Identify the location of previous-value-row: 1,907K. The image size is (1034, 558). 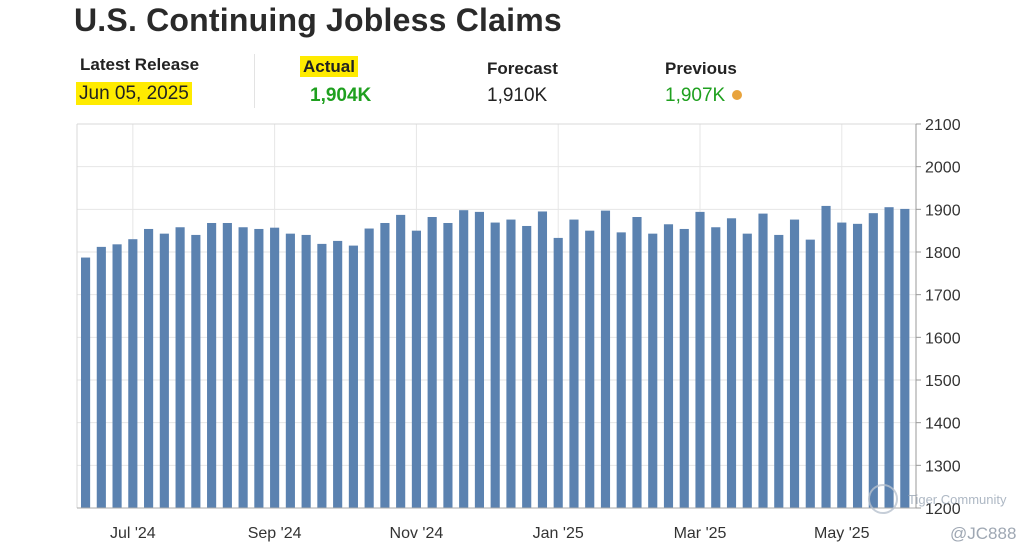
(704, 96).